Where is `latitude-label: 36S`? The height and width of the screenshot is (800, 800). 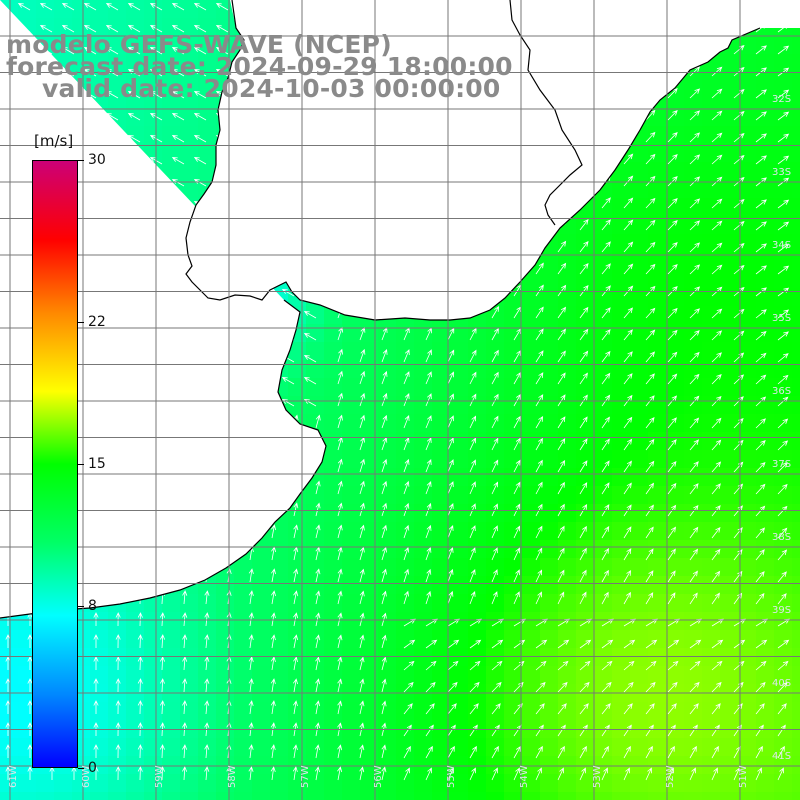
latitude-label: 36S is located at coordinates (782, 391).